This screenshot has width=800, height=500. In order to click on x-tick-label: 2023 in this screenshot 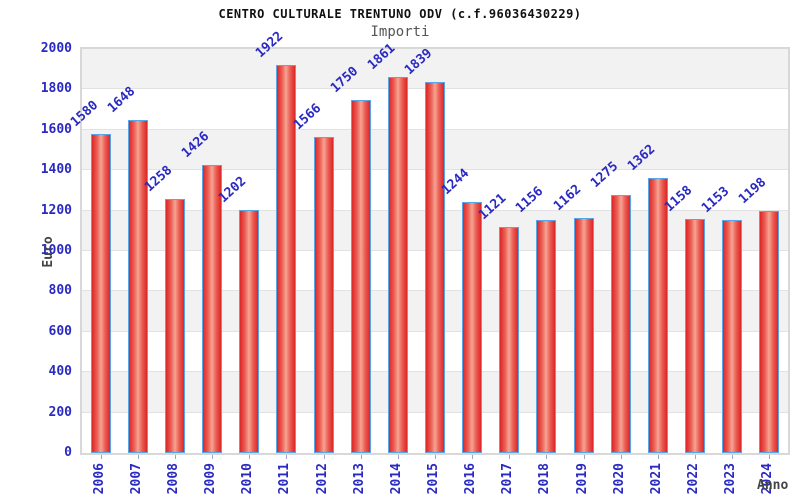, I will do `click(731, 479)`.